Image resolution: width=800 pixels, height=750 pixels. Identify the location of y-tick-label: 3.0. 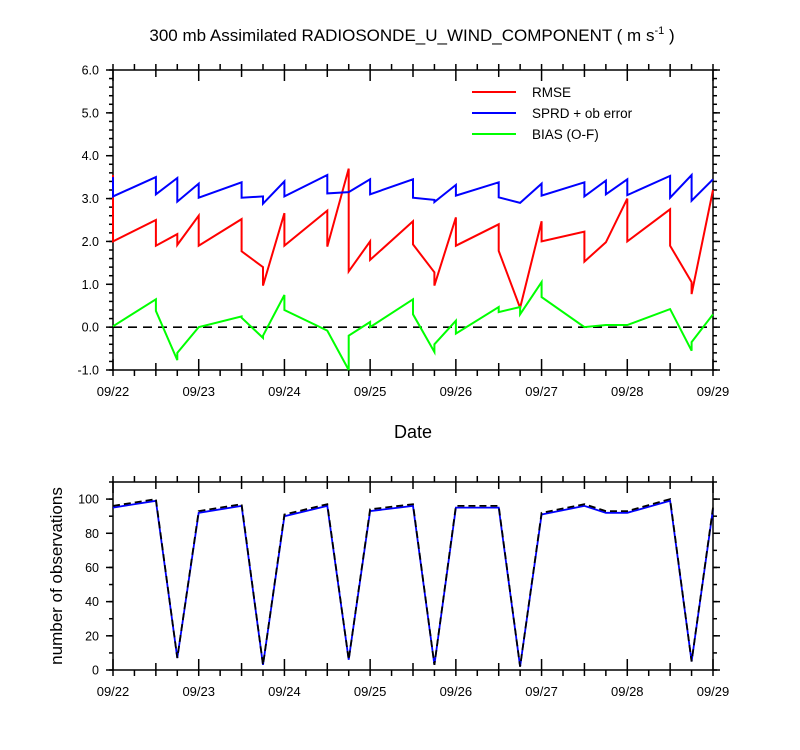
(90, 199).